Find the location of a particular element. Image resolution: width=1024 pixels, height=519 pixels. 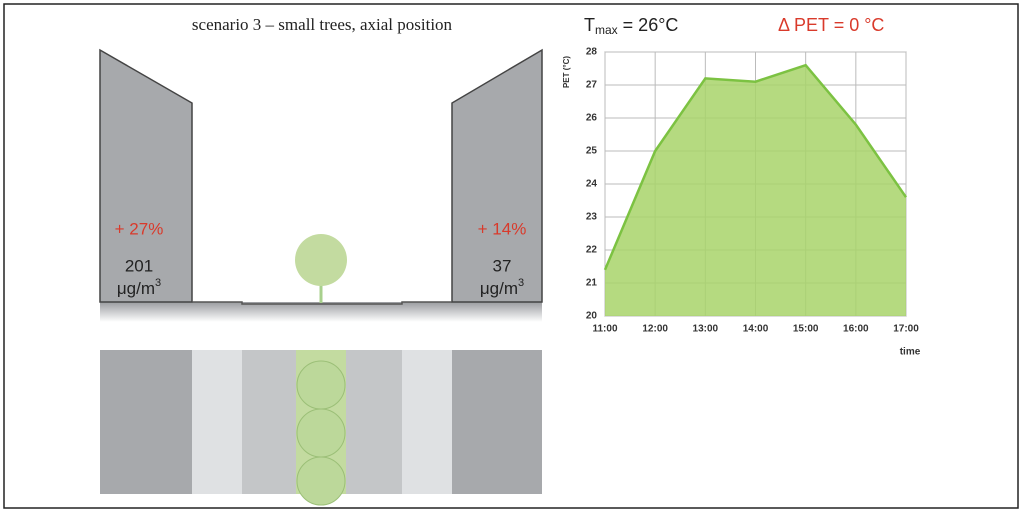

y-tick-label: 21 is located at coordinates (592, 283).